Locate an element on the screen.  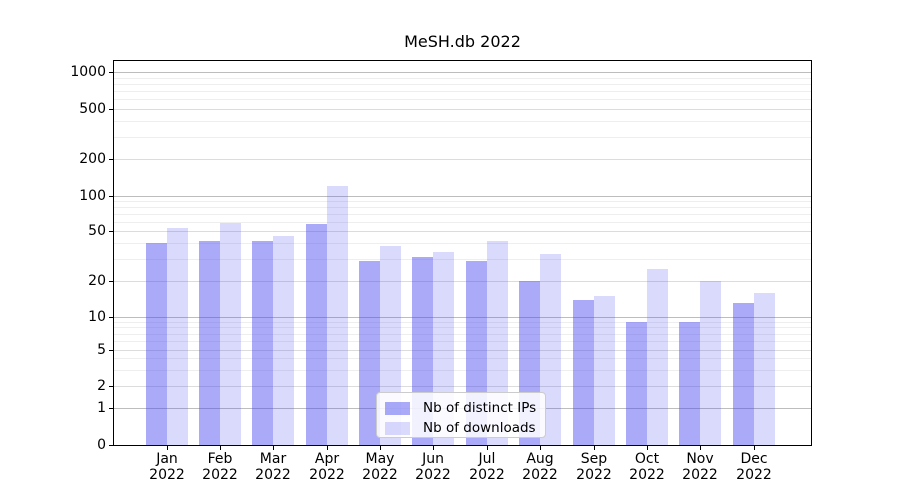
legend-swatch-downloads is located at coordinates (397, 428).